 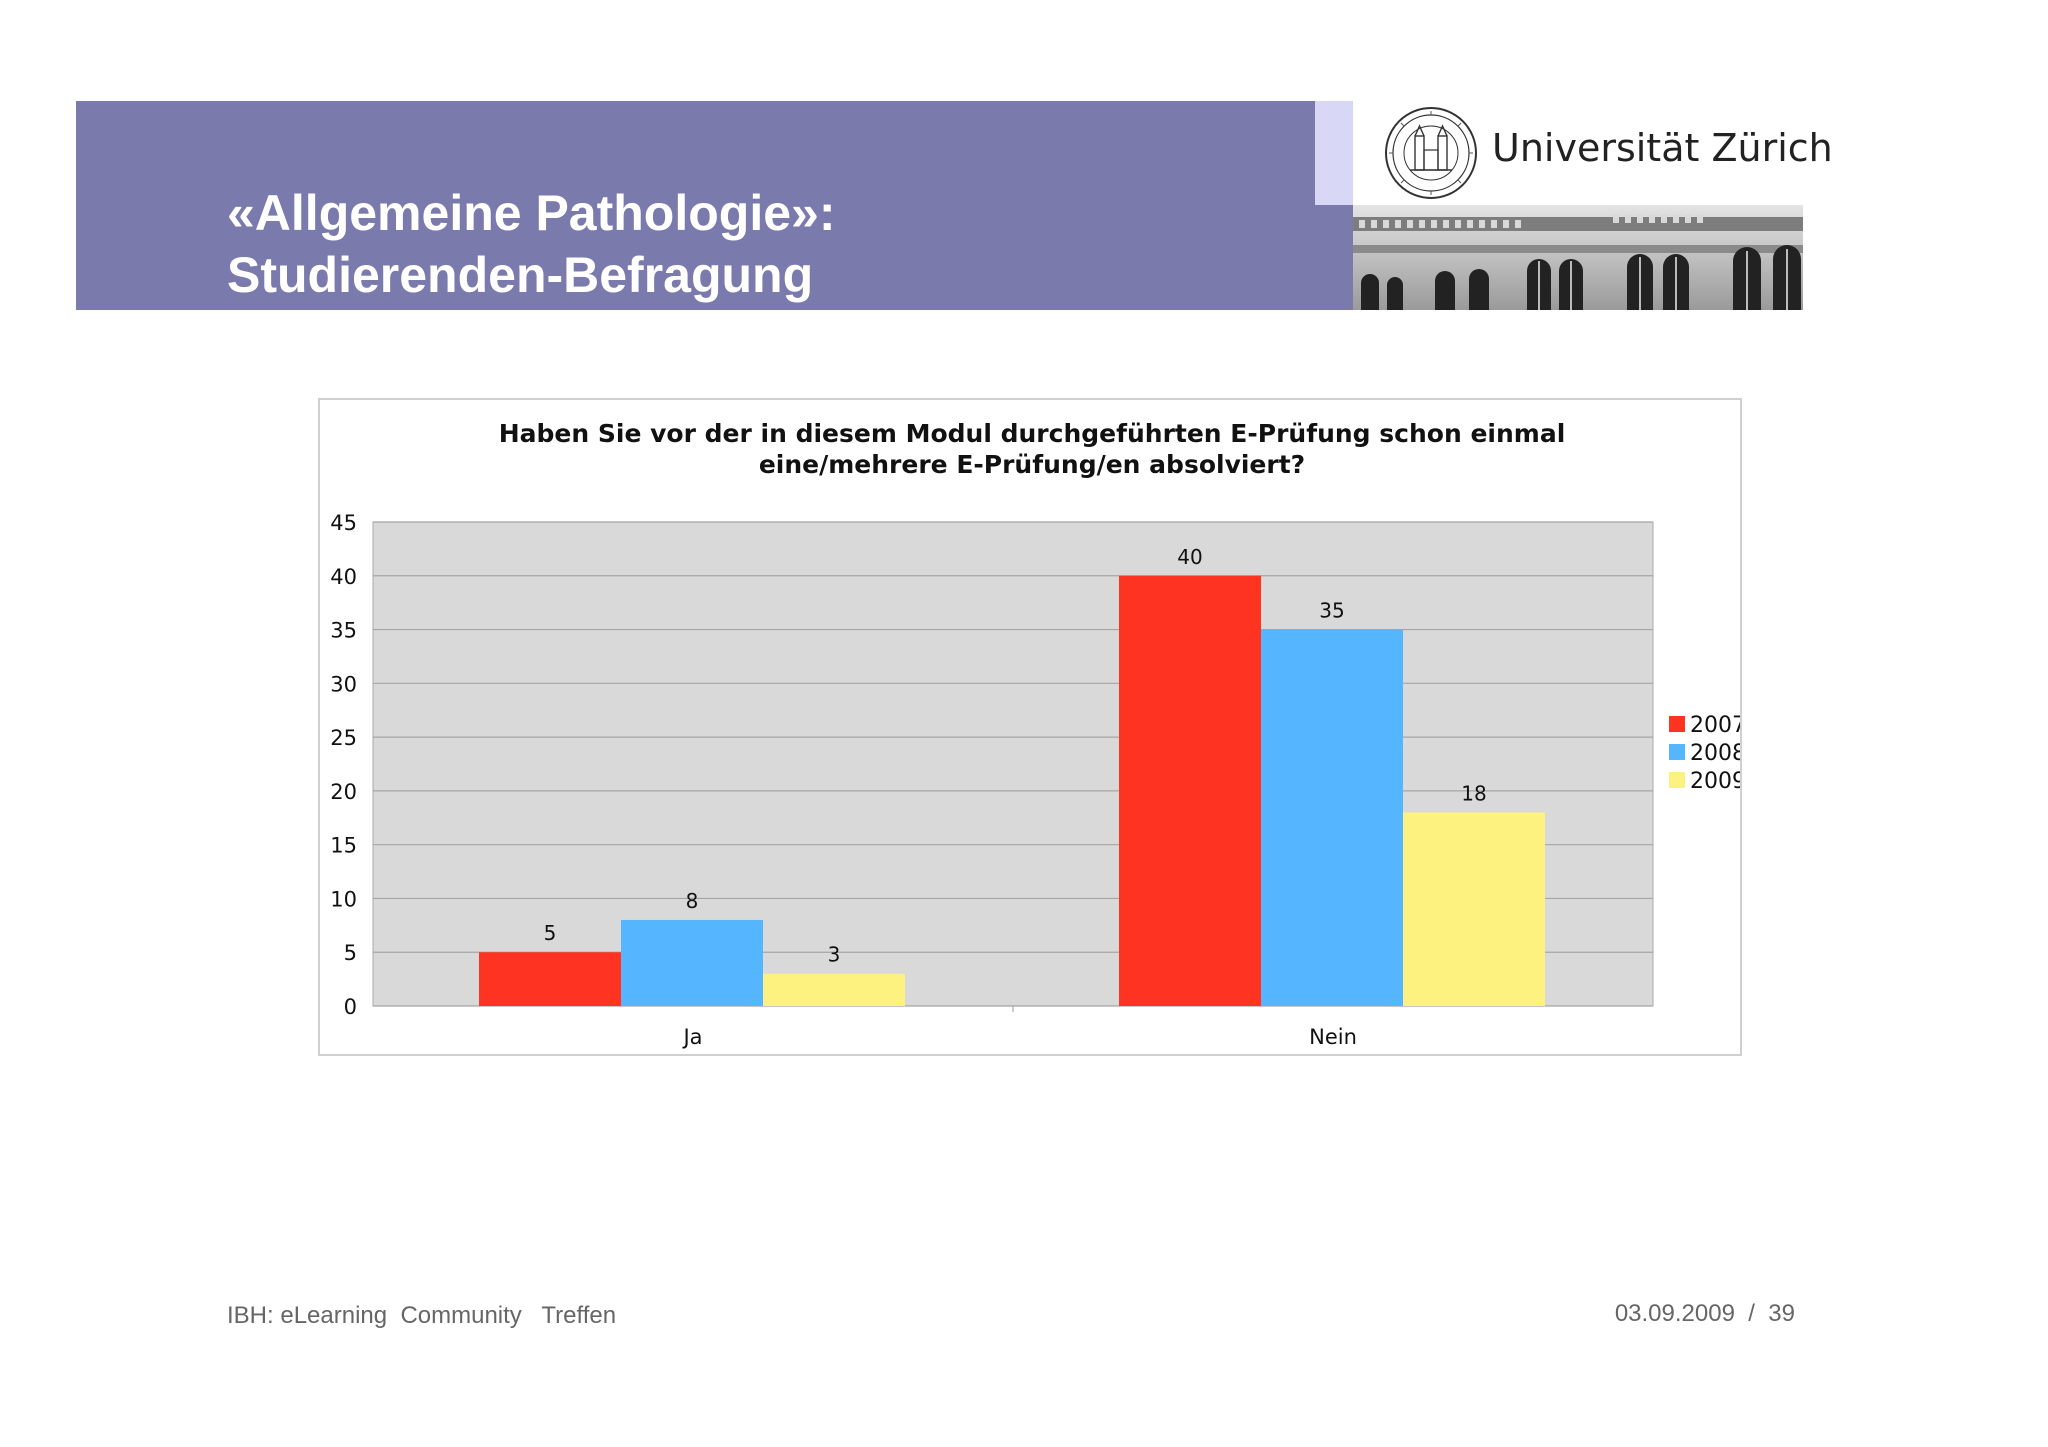 What do you see at coordinates (692, 901) in the screenshot?
I see `data-label-ja-2008: 8` at bounding box center [692, 901].